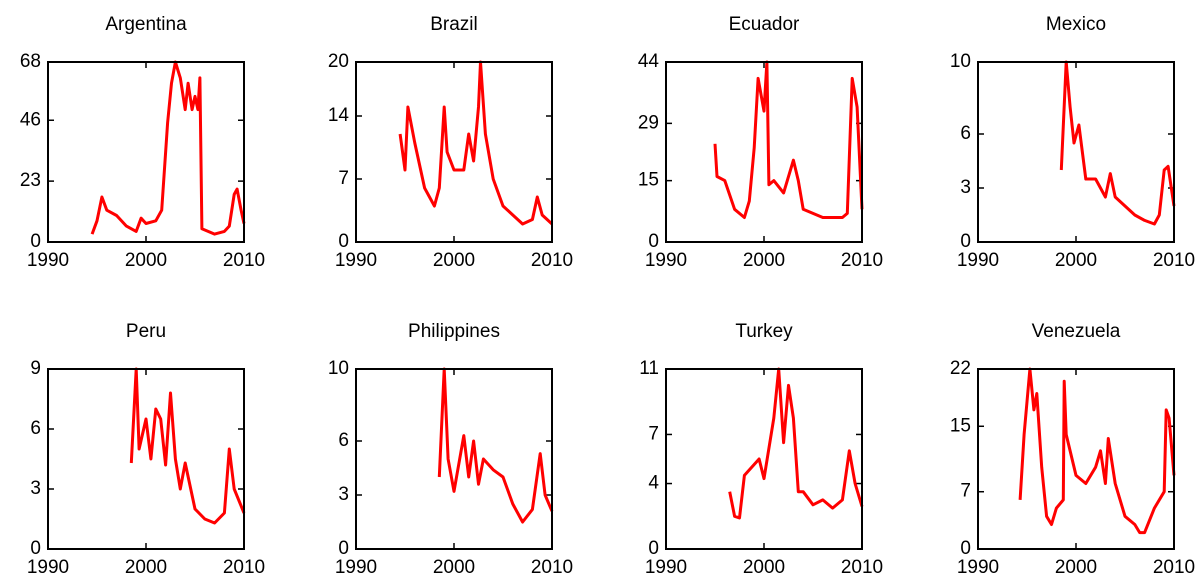 The height and width of the screenshot is (588, 1201). Describe the element at coordinates (454, 331) in the screenshot. I see `panel-title: Philippines` at that location.